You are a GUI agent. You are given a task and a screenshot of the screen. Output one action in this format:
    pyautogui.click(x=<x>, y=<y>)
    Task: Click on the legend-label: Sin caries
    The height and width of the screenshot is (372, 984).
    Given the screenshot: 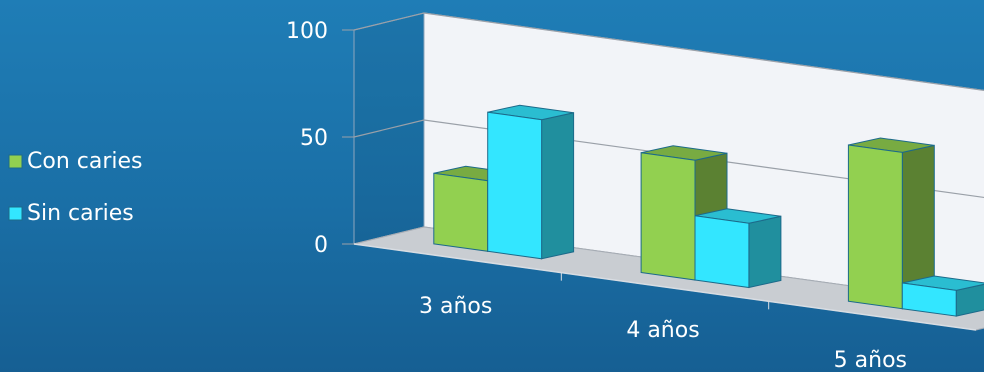 What is the action you would take?
    pyautogui.click(x=80, y=213)
    